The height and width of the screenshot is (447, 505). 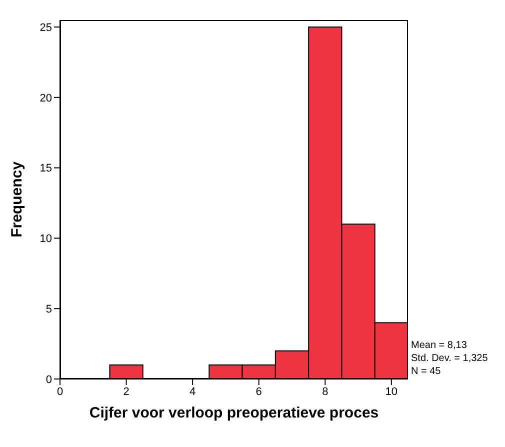 What do you see at coordinates (46, 28) in the screenshot?
I see `y-tick-label: 25` at bounding box center [46, 28].